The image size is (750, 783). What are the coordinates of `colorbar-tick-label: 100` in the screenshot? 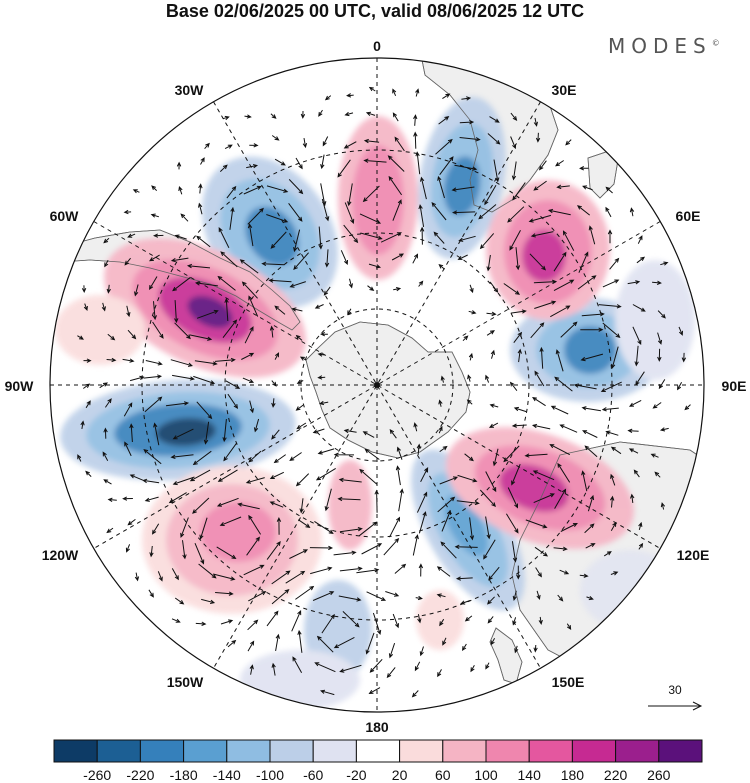 It's located at (486, 775).